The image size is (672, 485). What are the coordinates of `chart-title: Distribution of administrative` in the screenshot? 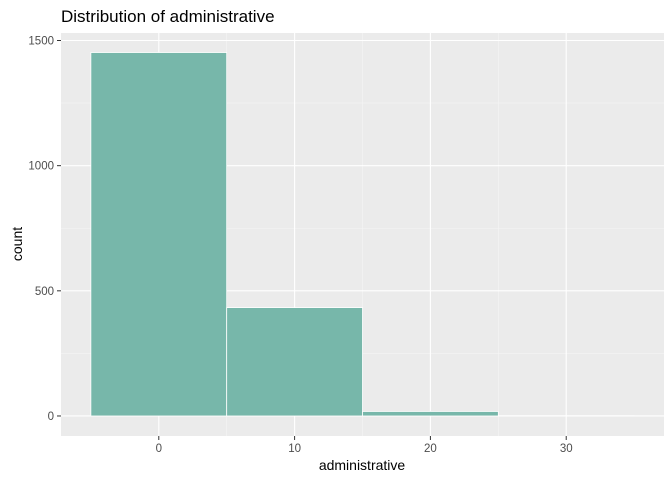 It's located at (168, 16).